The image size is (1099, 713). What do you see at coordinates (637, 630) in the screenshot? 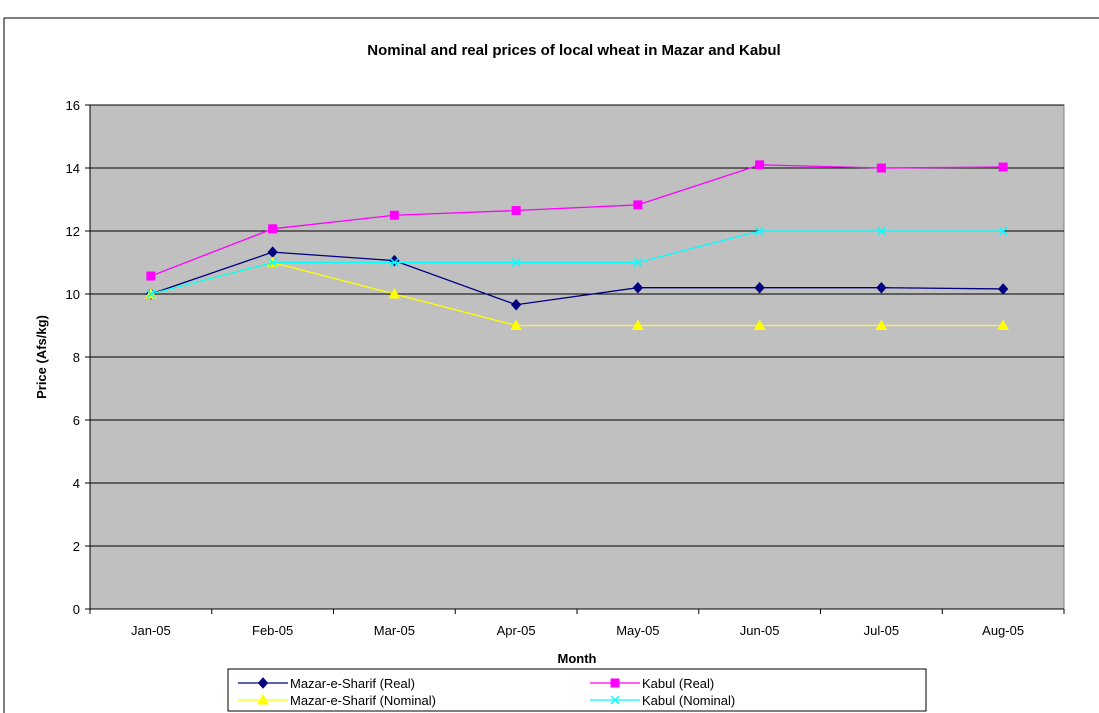
I see `x-tick-label: May-05` at bounding box center [637, 630].